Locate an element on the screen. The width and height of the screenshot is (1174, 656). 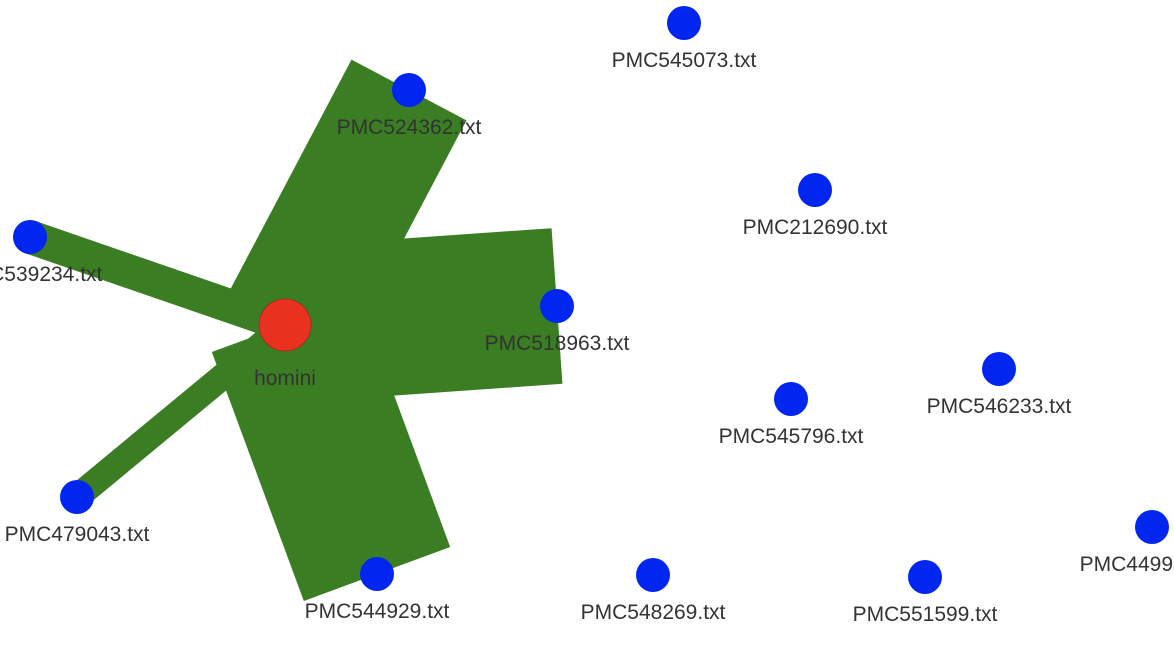
center-node-circle is located at coordinates (285, 325).